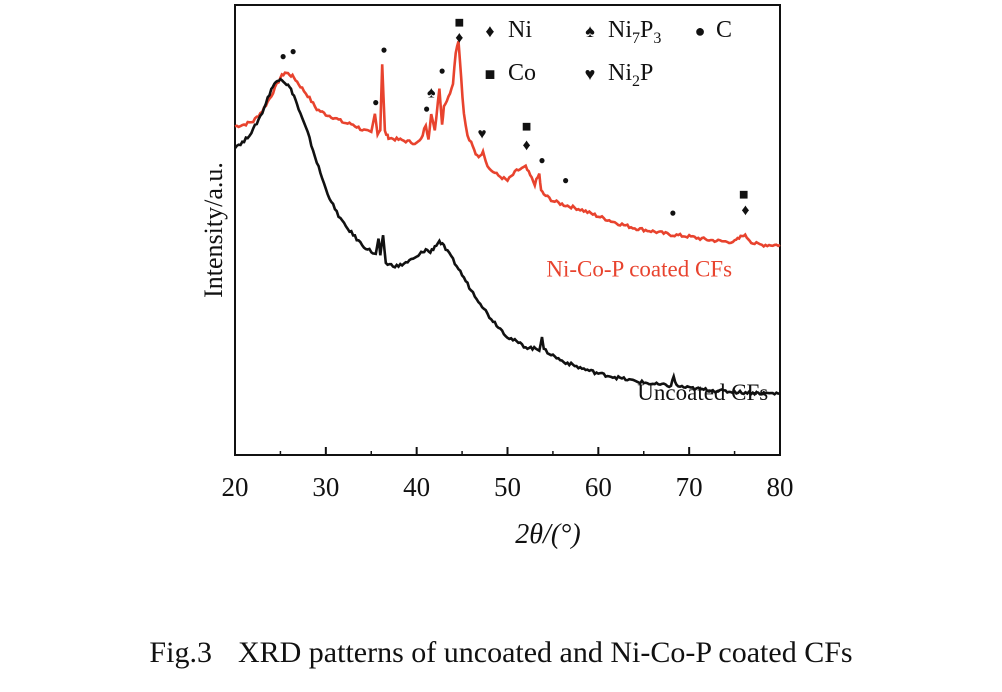 The image size is (1002, 692). I want to click on x-axis-label: 2θ/(°), so click(547, 534).